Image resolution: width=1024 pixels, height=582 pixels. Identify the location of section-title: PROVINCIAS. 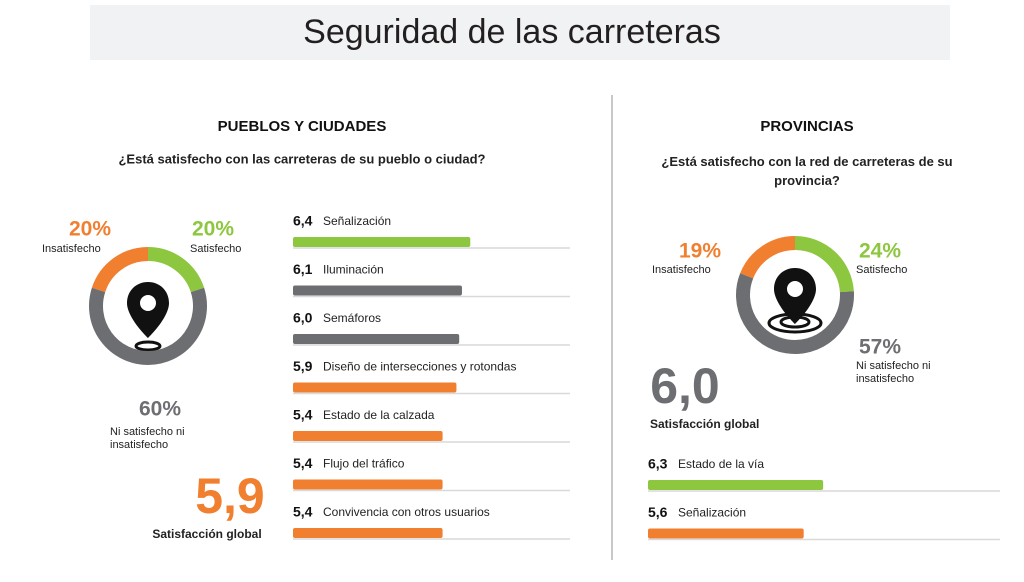
(806, 126).